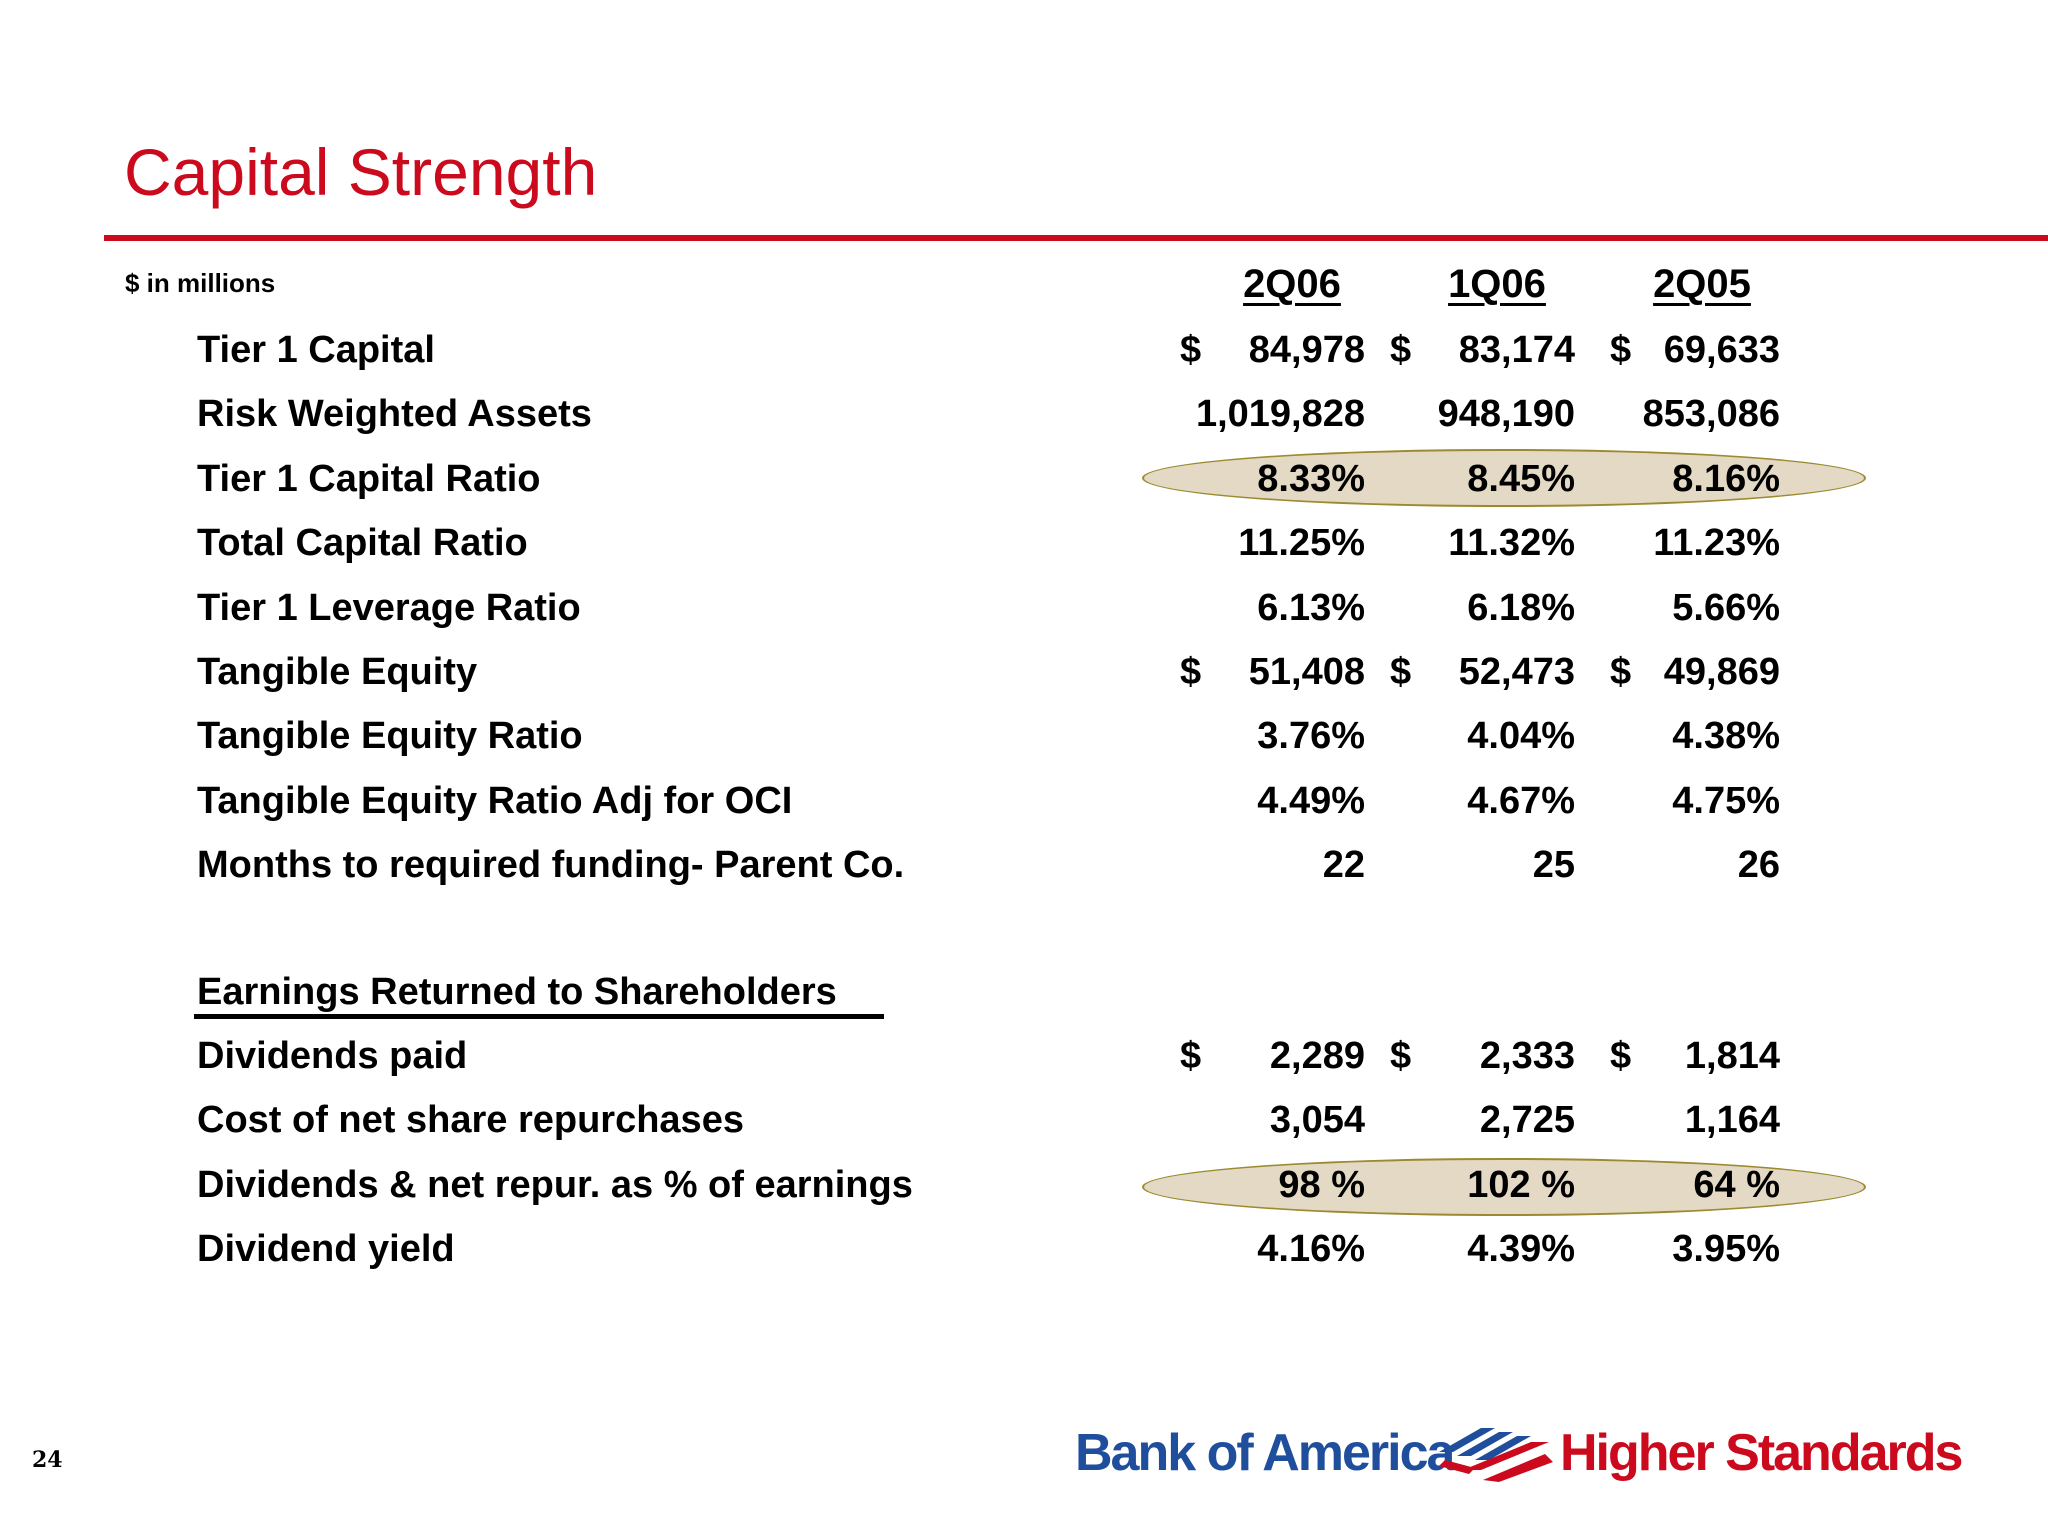  I want to click on earnings-row-cell: 4.16%, so click(1272, 1249).